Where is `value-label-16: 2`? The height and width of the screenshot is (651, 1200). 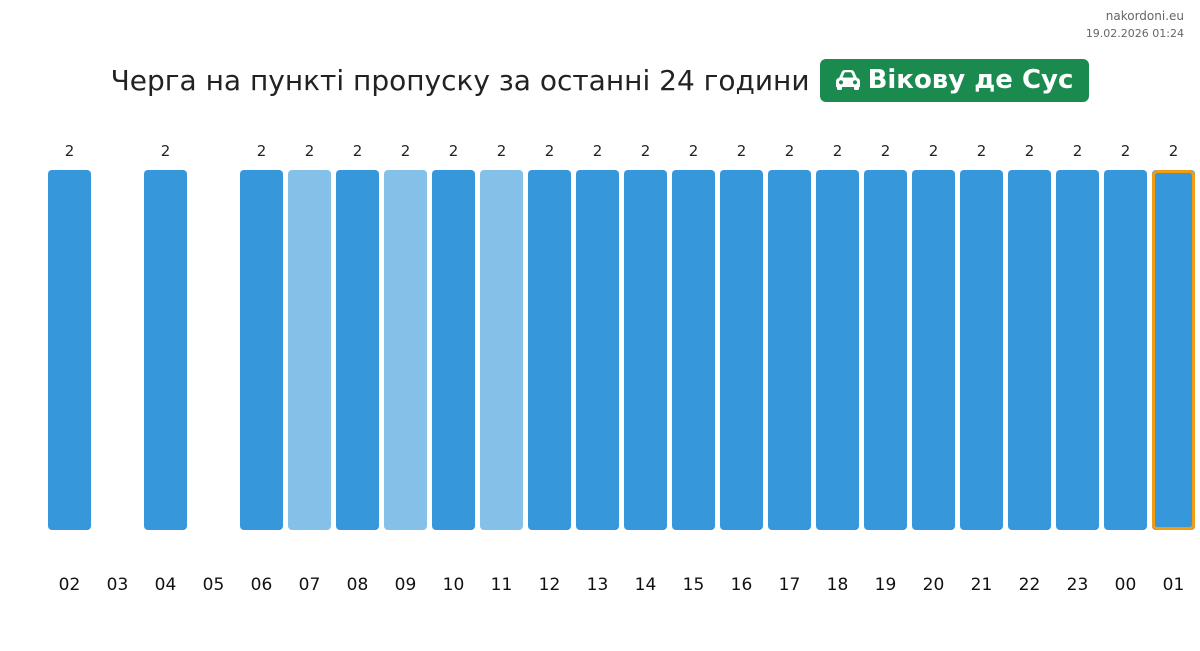 value-label-16: 2 is located at coordinates (742, 151).